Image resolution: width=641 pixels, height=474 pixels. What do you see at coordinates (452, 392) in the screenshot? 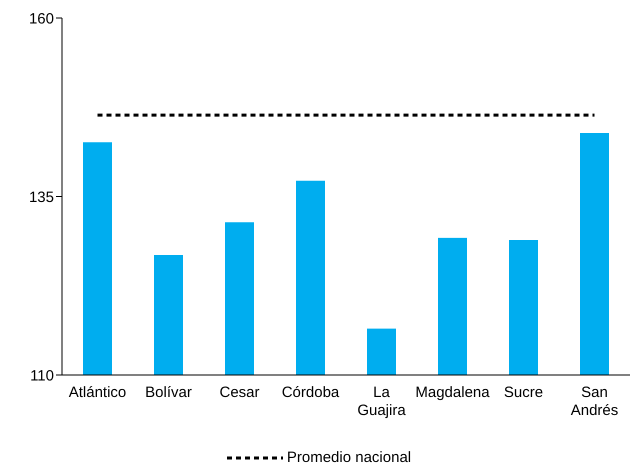
I see `x-tick-label: Magdalena` at bounding box center [452, 392].